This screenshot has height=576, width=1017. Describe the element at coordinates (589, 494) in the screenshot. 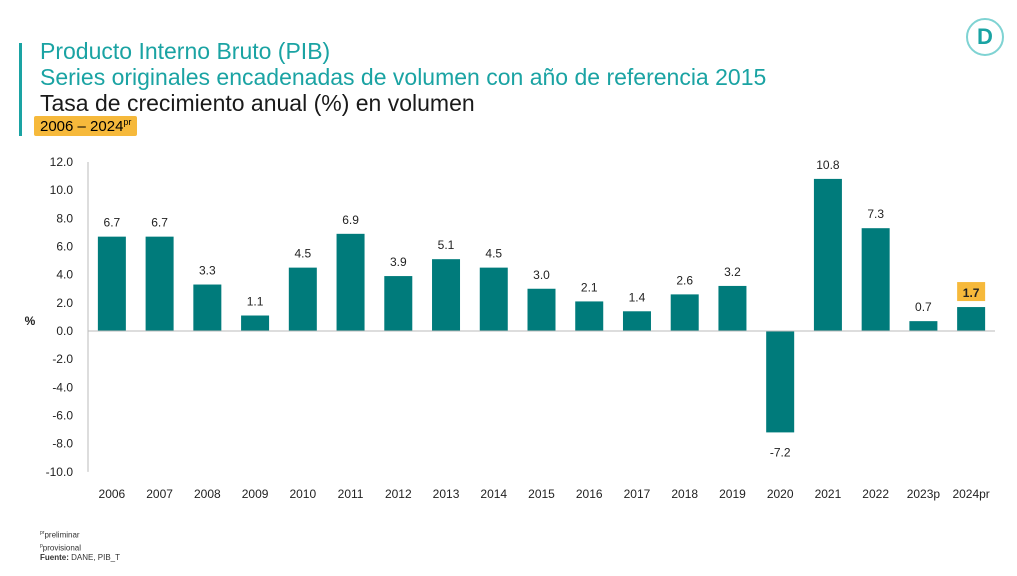

I see `x-tick-label: 2016` at that location.